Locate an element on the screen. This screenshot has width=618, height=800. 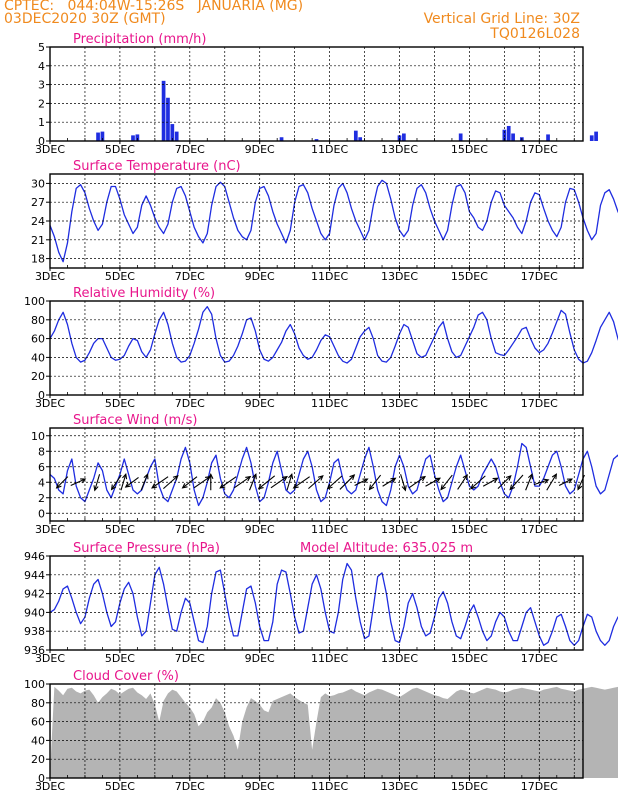
header-station: CPTEC: 044:04W-15:26S JANUARIA (MG) is located at coordinates (154, 7).